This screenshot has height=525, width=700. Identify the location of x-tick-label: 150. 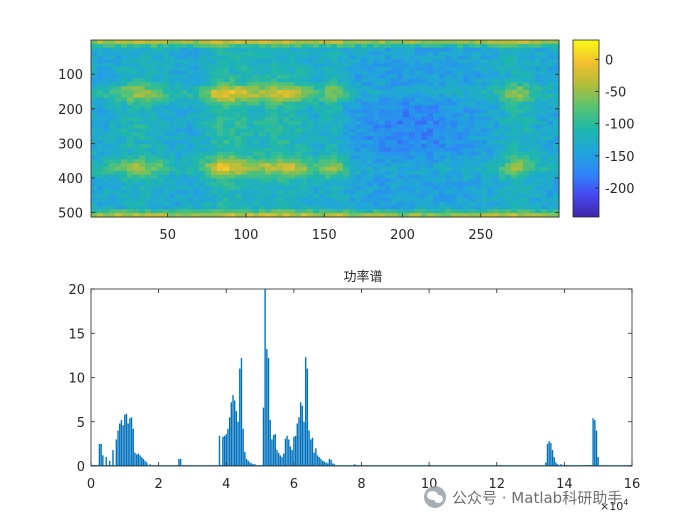
(324, 235).